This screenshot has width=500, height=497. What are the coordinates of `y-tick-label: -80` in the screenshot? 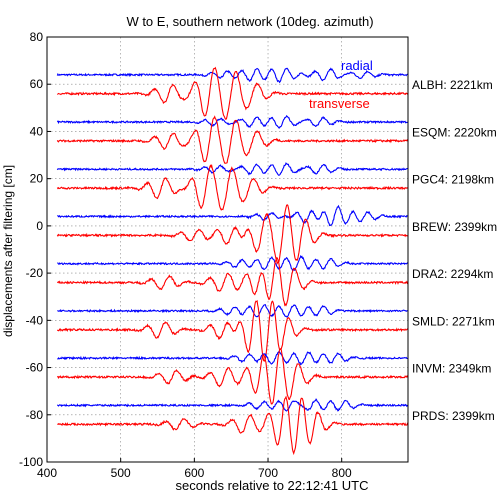 It's located at (35, 415).